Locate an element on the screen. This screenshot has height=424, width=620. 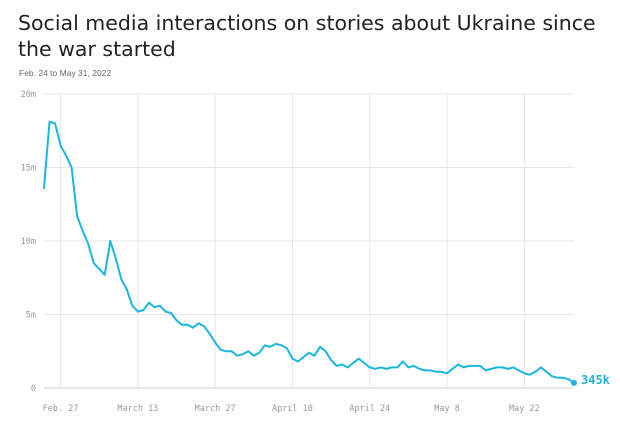
x-tick-label: April 10 is located at coordinates (292, 409).